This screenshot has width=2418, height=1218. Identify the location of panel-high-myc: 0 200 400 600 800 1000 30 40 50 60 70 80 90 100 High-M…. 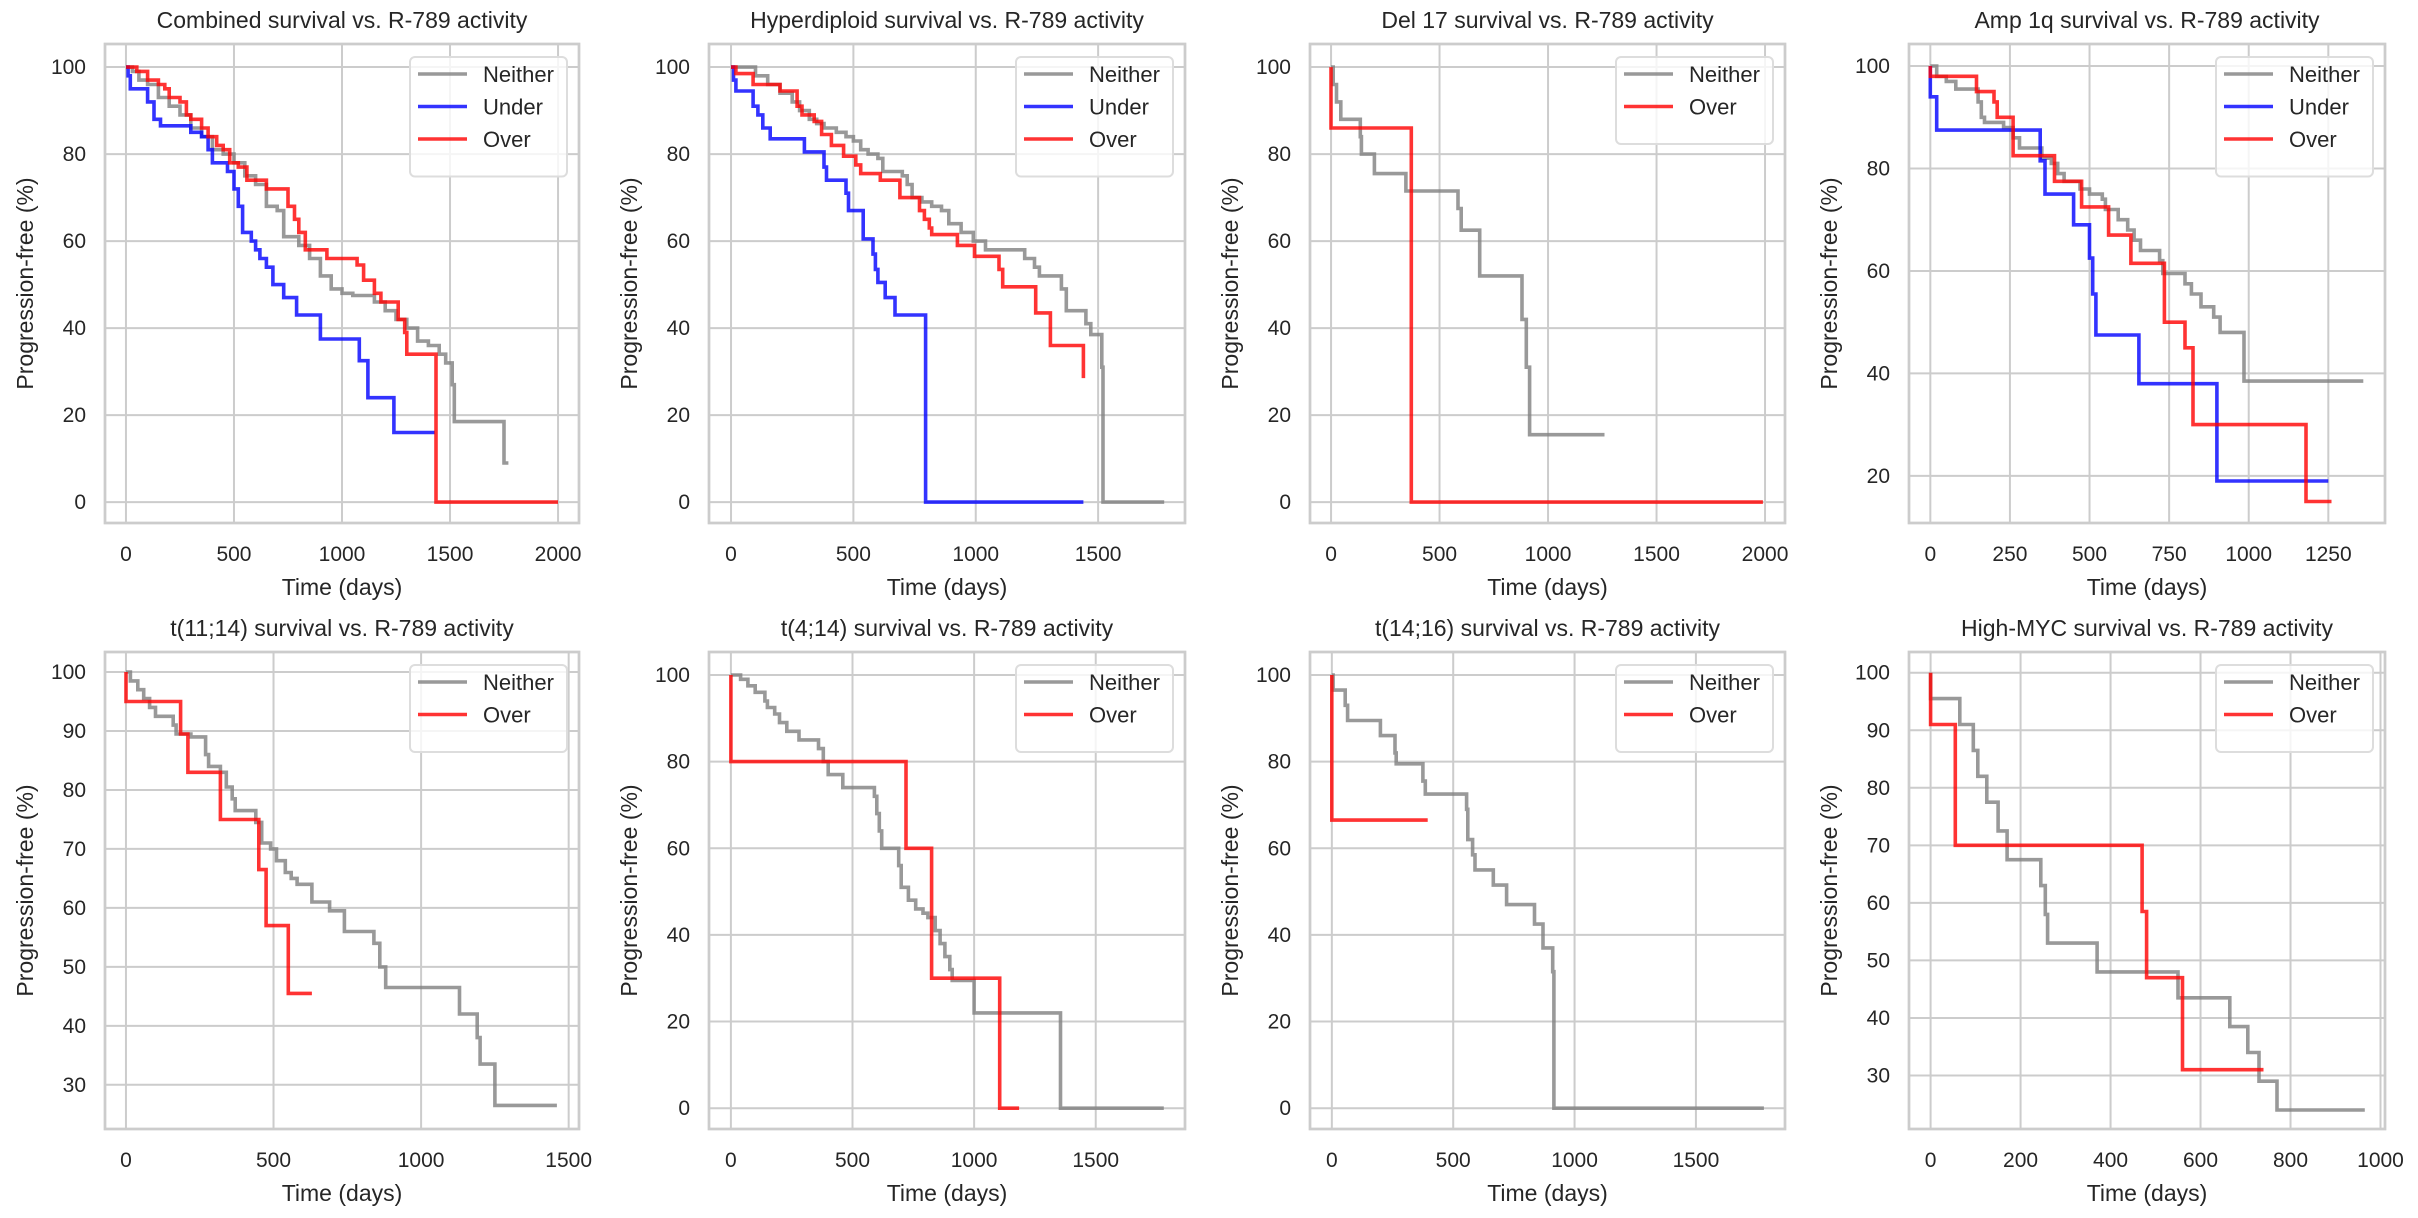
(2110, 910).